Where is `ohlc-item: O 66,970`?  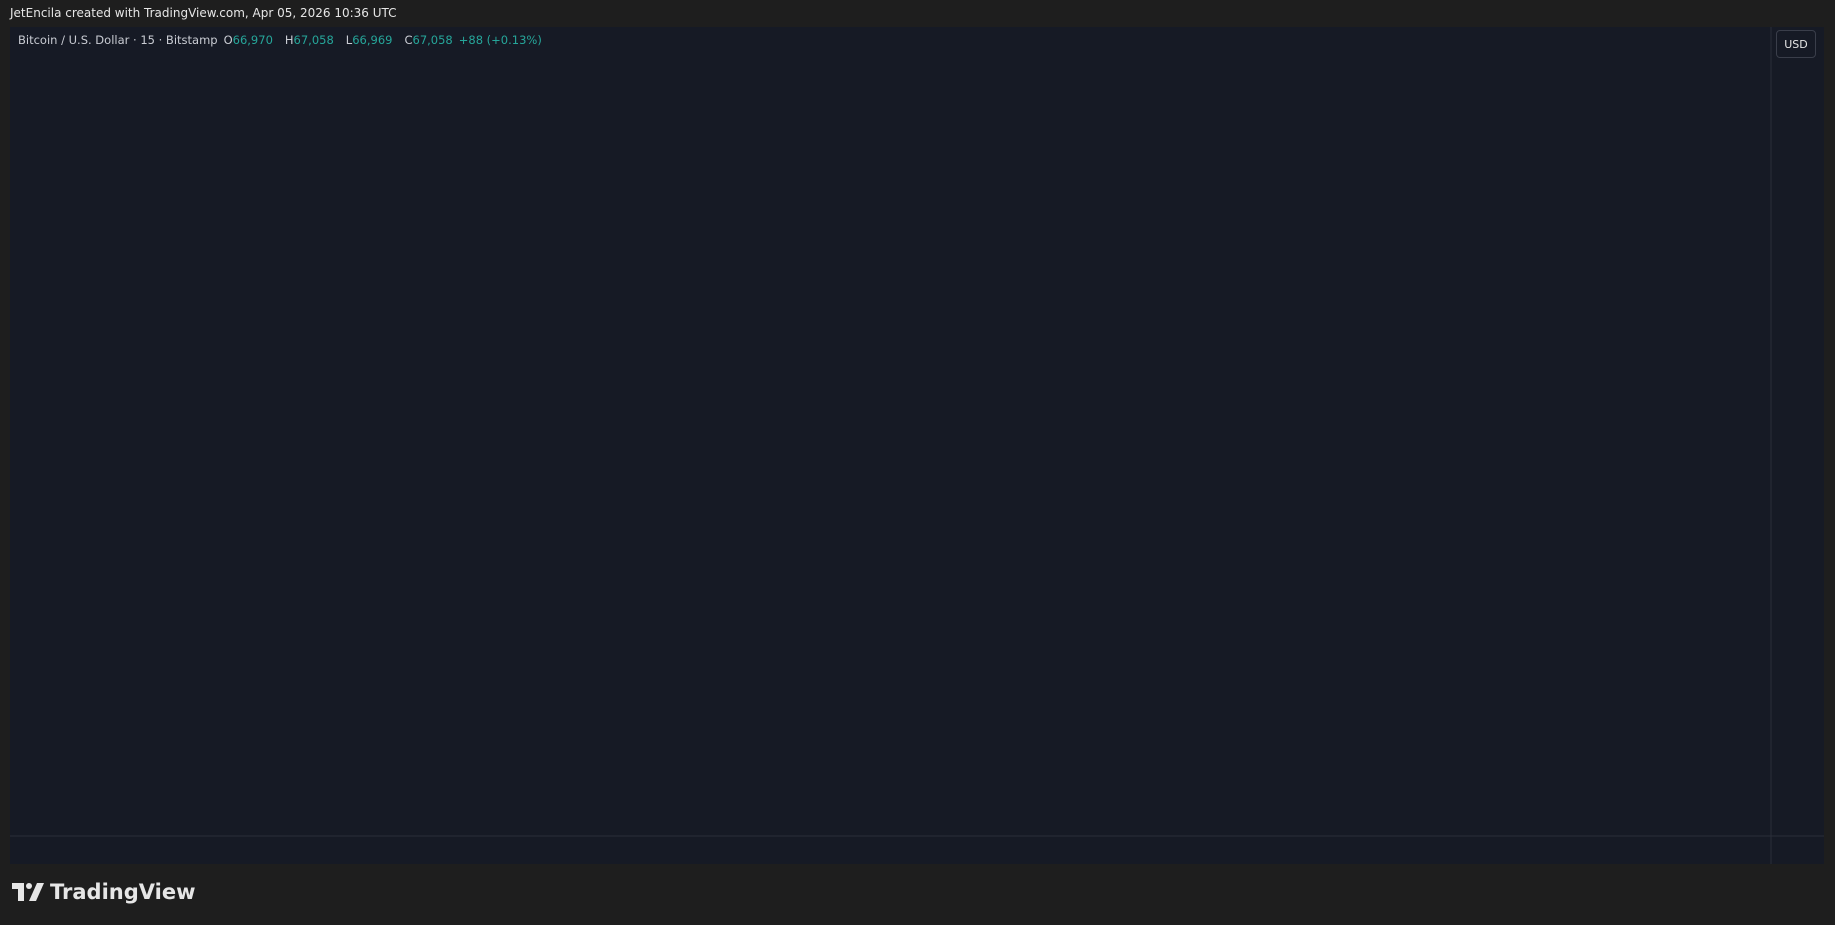 ohlc-item: O 66,970 is located at coordinates (248, 40).